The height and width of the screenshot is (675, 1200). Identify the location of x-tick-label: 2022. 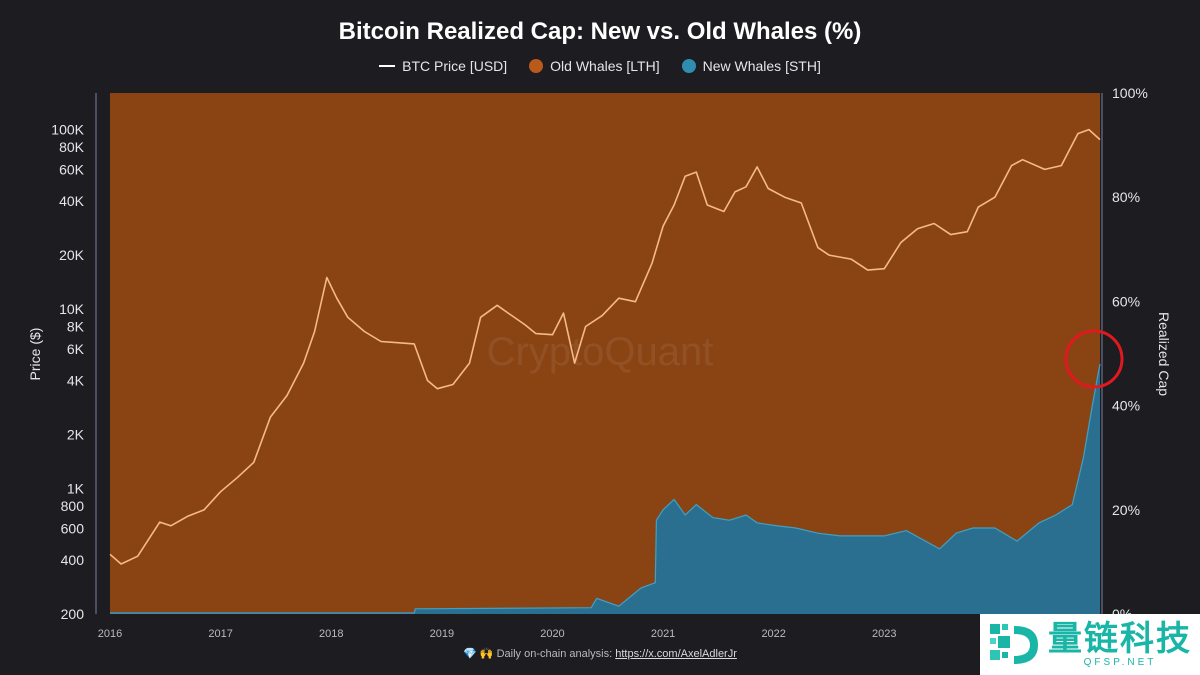
(773, 634).